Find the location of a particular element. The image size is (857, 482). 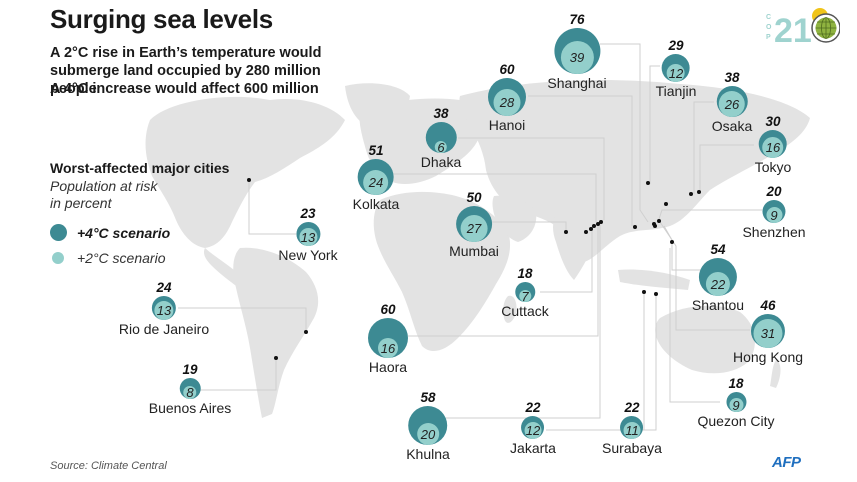

legend-swatch-2c-icon is located at coordinates (58, 258).